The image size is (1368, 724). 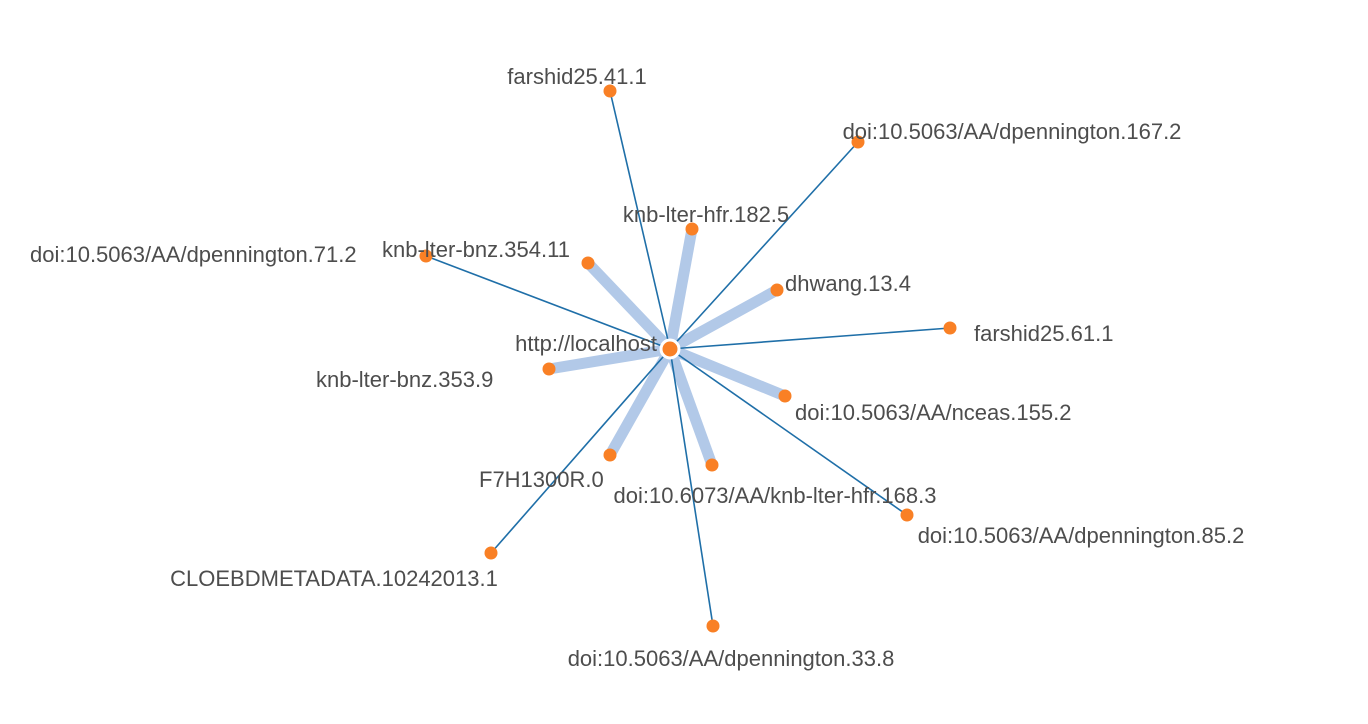 I want to click on node-center, so click(x=670, y=349).